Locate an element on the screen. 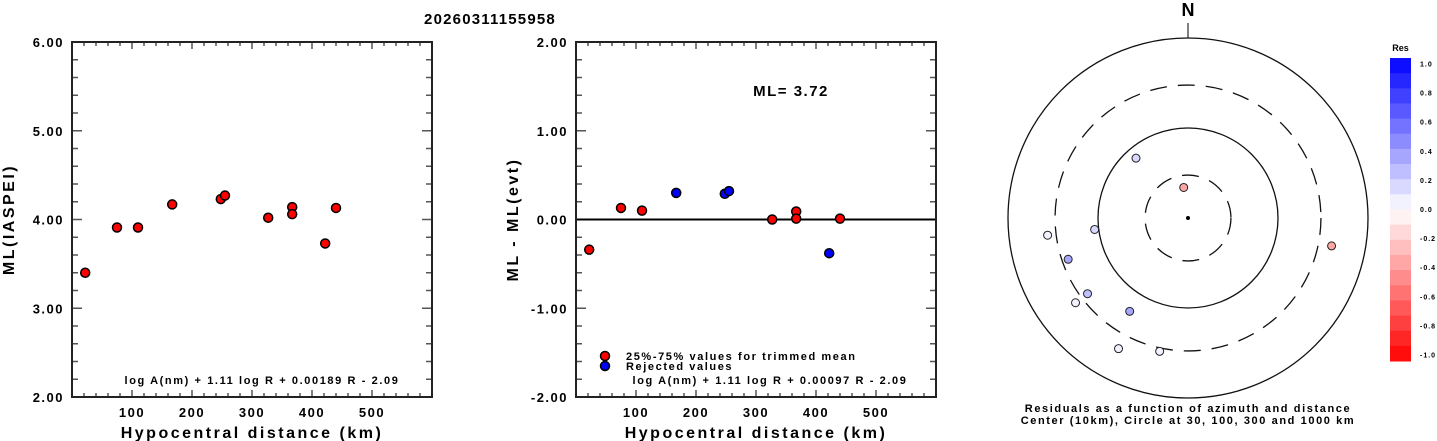 Image resolution: width=1437 pixels, height=441 pixels. y-tick-label: -2.00 is located at coordinates (549, 397).